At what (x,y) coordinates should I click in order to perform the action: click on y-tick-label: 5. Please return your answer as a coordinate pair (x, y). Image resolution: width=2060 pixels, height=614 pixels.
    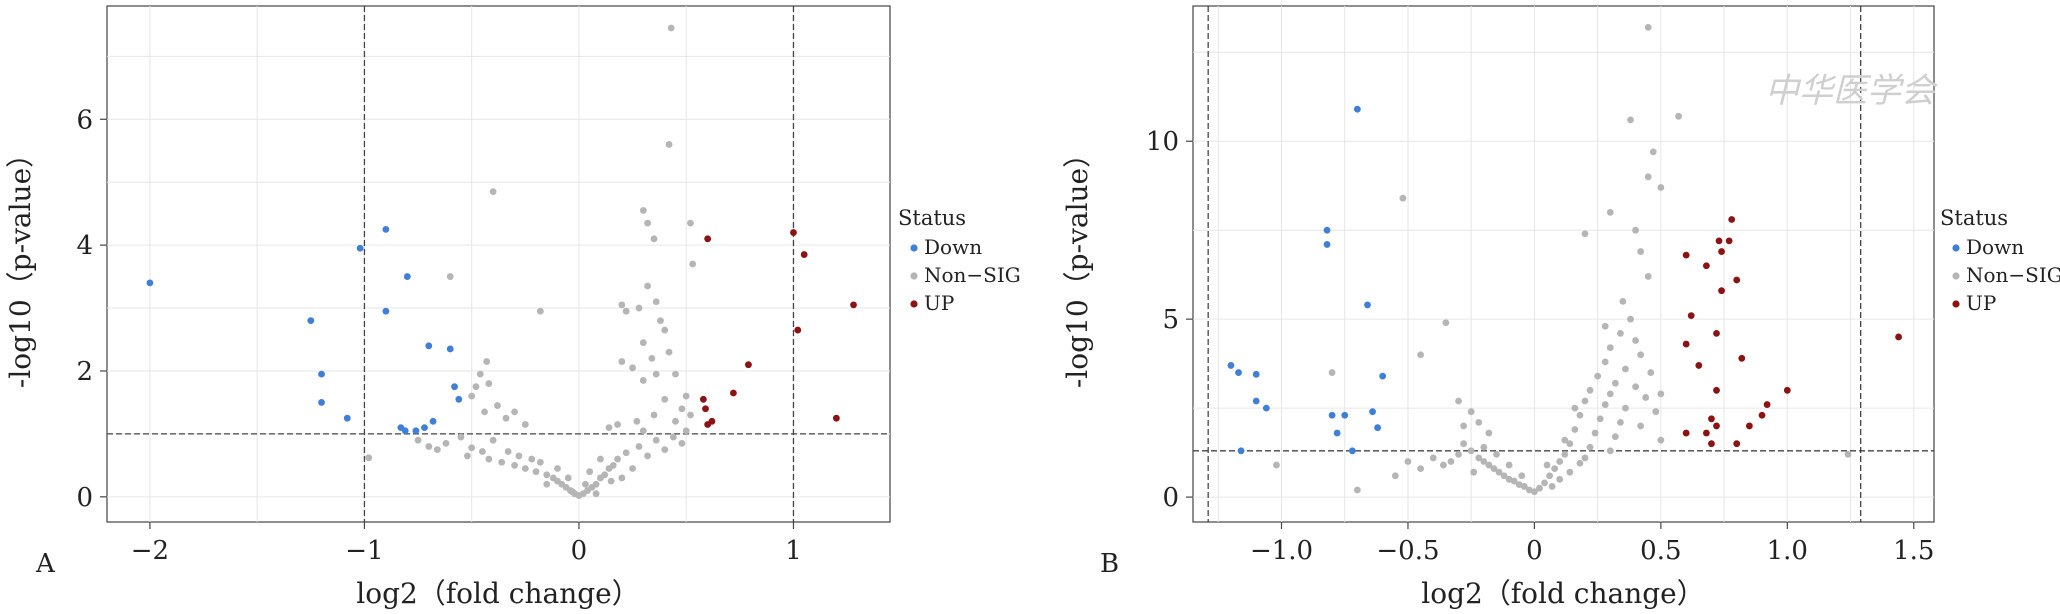
    Looking at the image, I should click on (1170, 320).